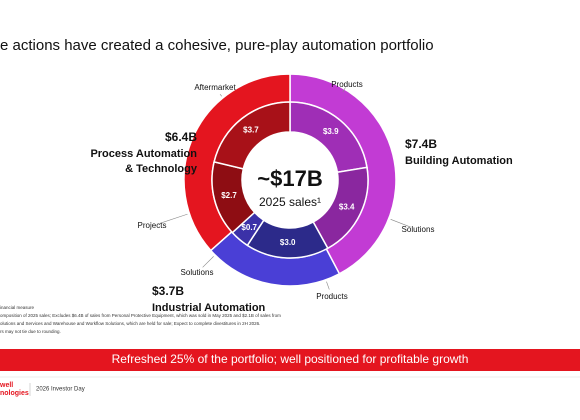 Image resolution: width=580 pixels, height=420 pixels. What do you see at coordinates (17, 307) in the screenshot?
I see `footnote: inancial measure` at bounding box center [17, 307].